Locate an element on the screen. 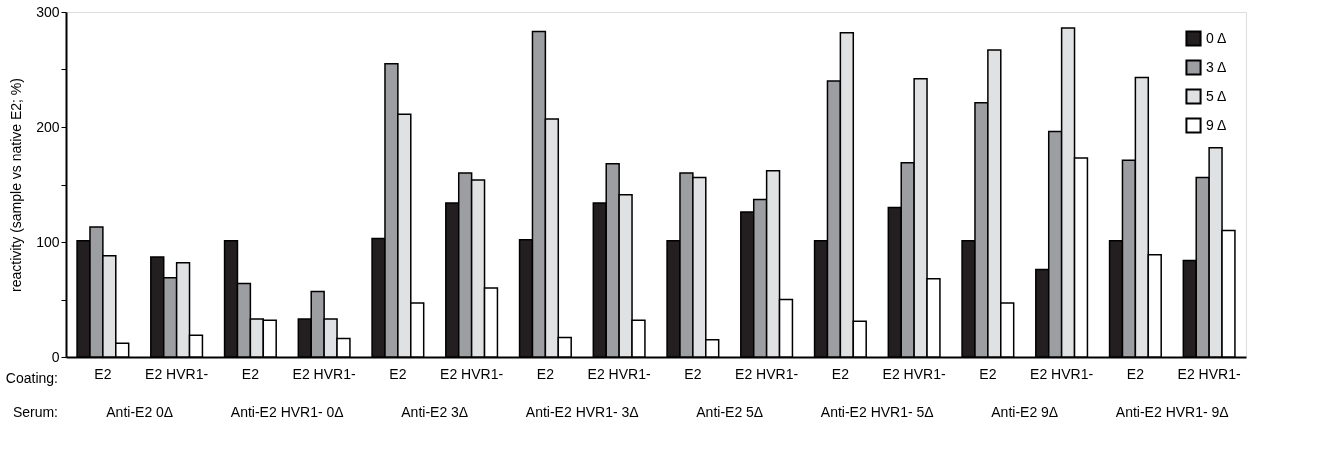 This screenshot has height=456, width=1327. legend-label: 3 Δ is located at coordinates (1216, 66).